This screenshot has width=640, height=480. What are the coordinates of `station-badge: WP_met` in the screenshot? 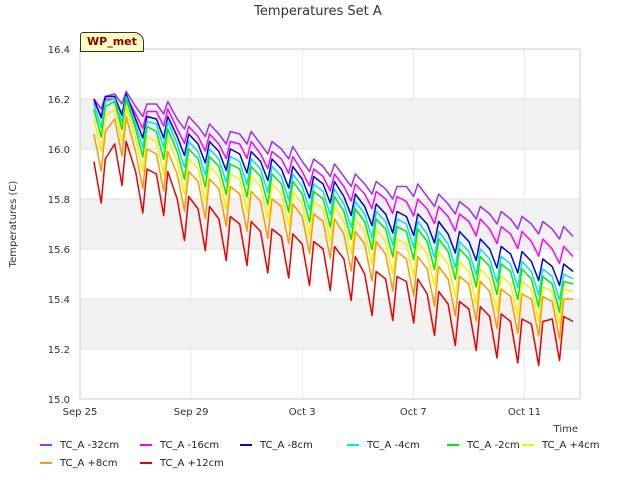 It's located at (112, 42).